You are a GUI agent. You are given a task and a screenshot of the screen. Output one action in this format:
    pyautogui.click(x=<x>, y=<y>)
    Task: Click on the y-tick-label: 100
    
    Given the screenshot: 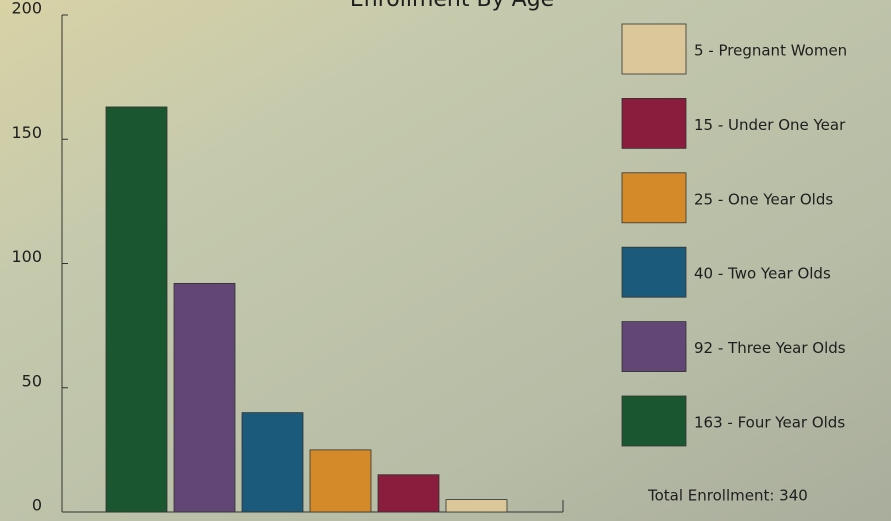 What is the action you would take?
    pyautogui.click(x=26, y=256)
    